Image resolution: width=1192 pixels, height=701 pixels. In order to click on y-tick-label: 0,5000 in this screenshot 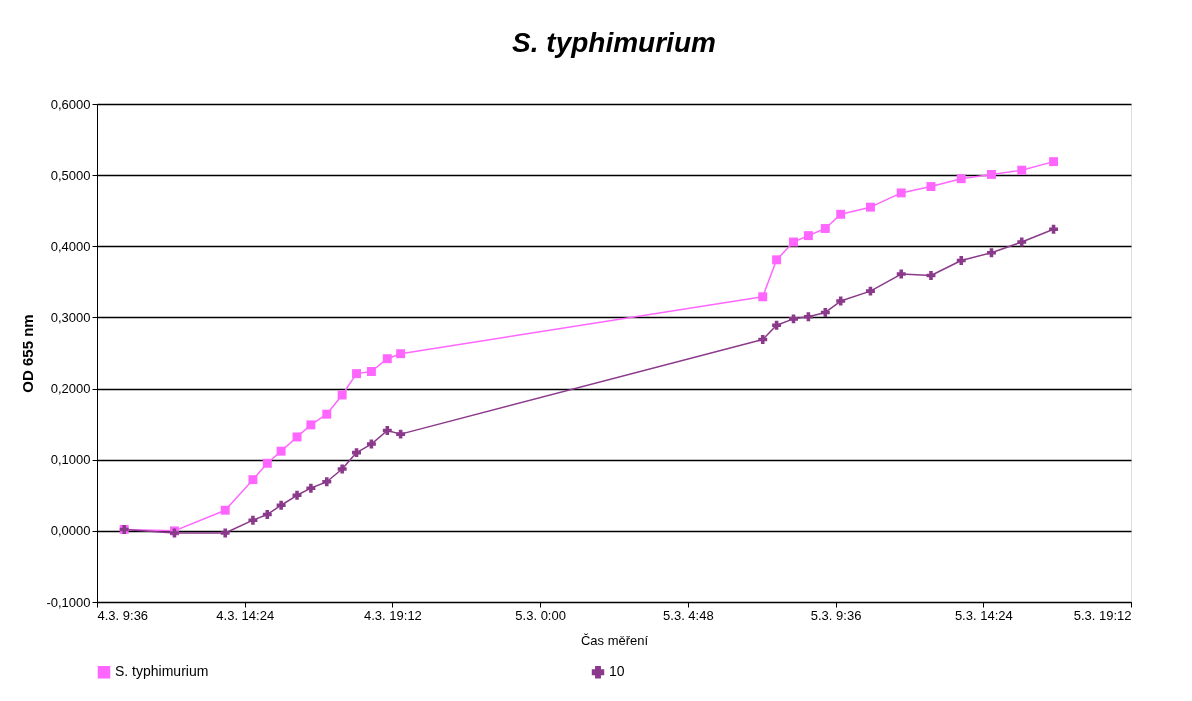, I will do `click(70, 175)`.